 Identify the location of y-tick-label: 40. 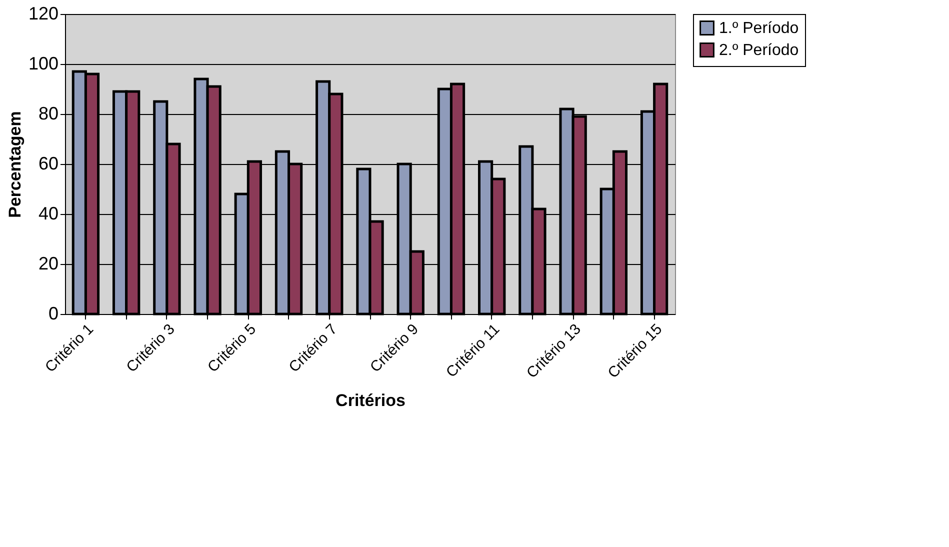
(48, 214).